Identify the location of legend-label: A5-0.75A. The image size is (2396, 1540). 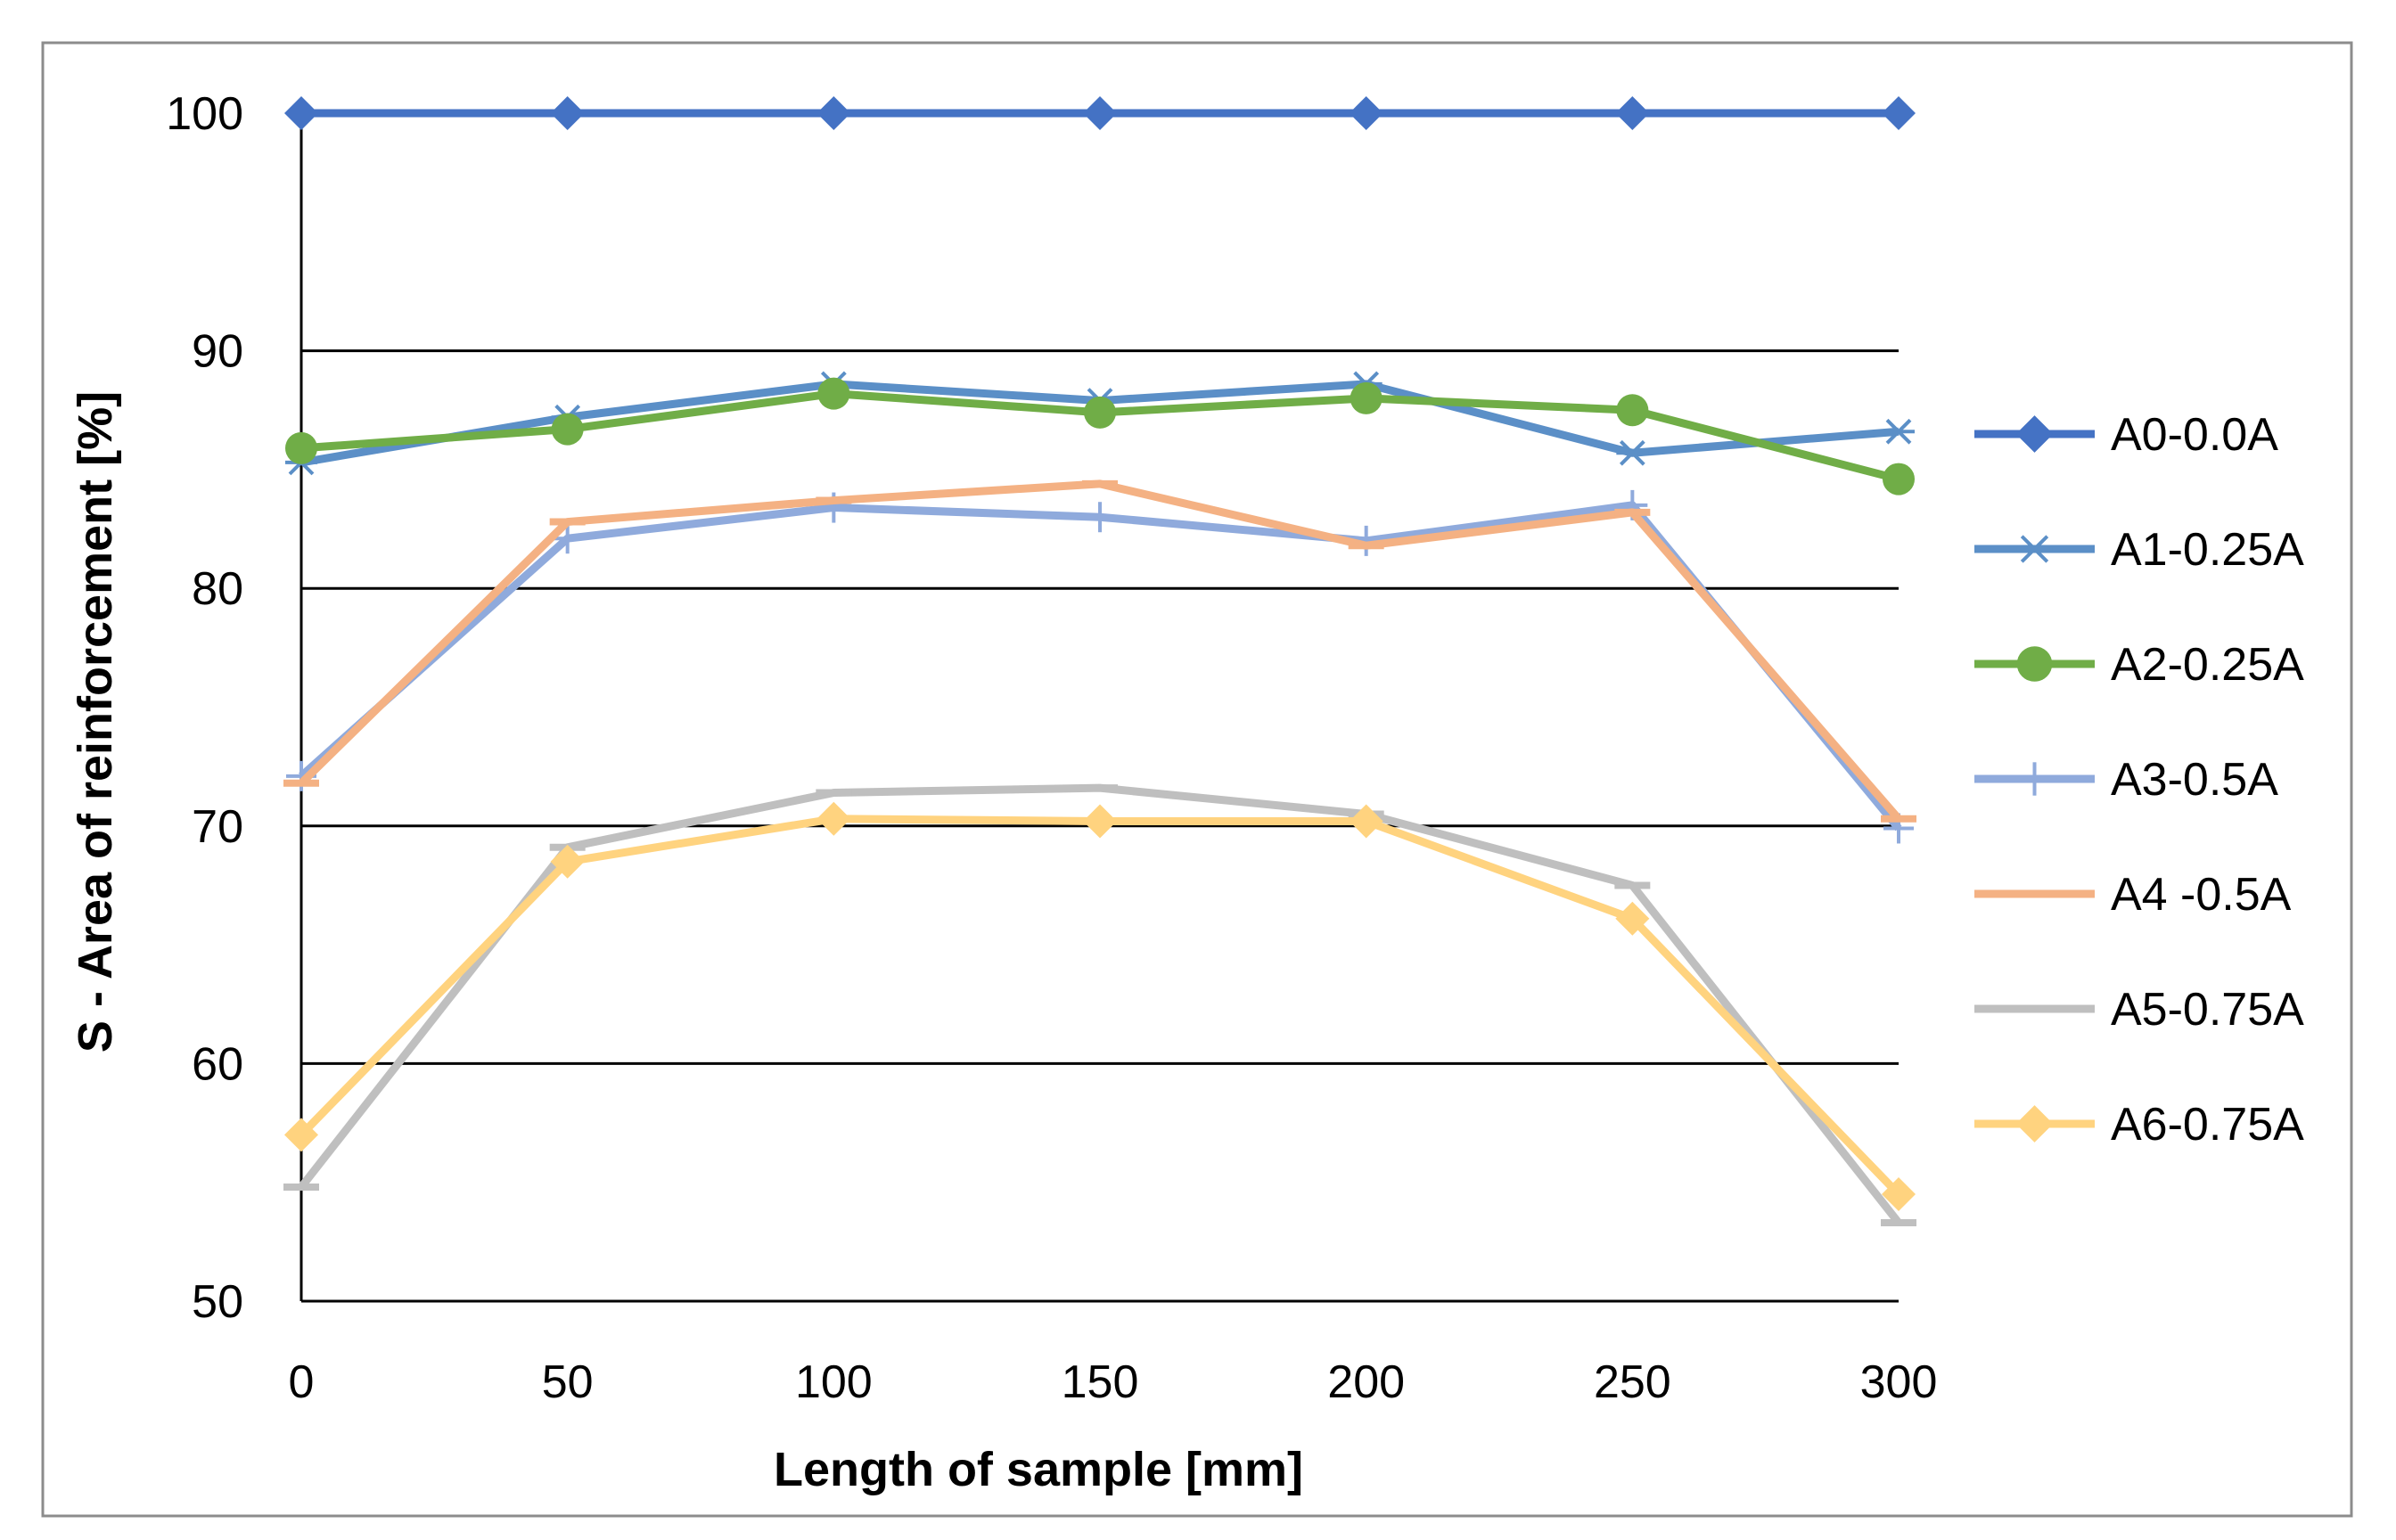
(2207, 1010).